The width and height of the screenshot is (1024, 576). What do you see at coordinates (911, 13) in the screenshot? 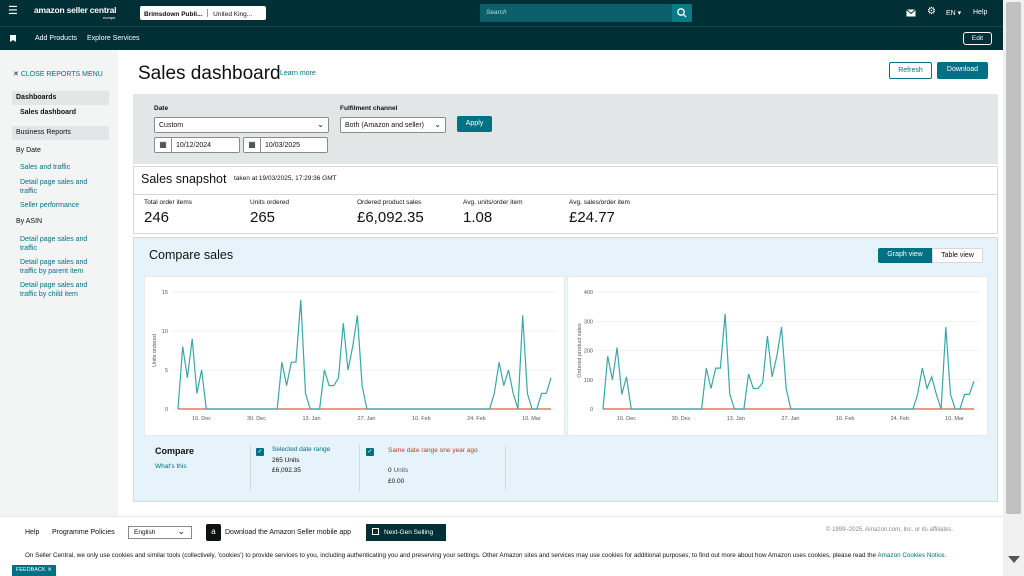
I see `mail-icon` at bounding box center [911, 13].